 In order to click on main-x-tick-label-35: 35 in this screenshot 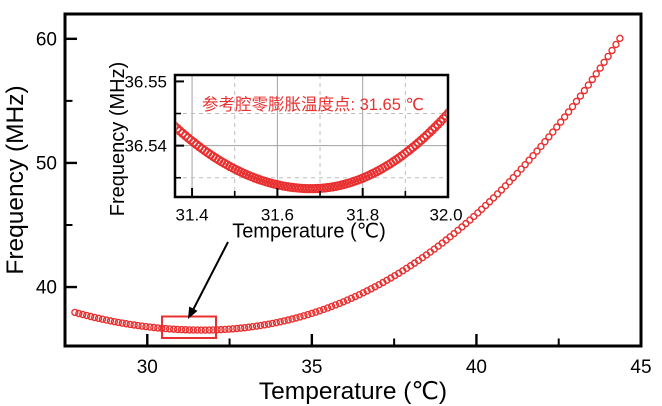, I will do `click(311, 367)`.